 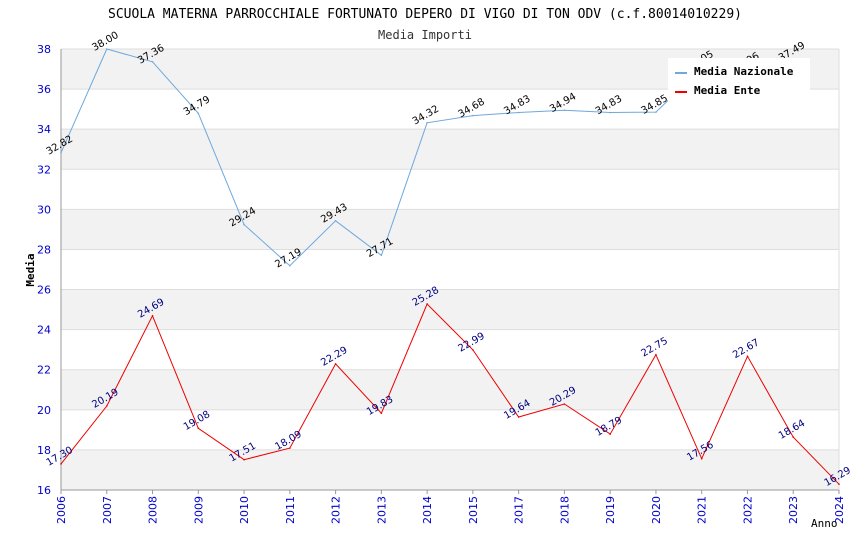 I want to click on data-label: 18.64, so click(x=792, y=430).